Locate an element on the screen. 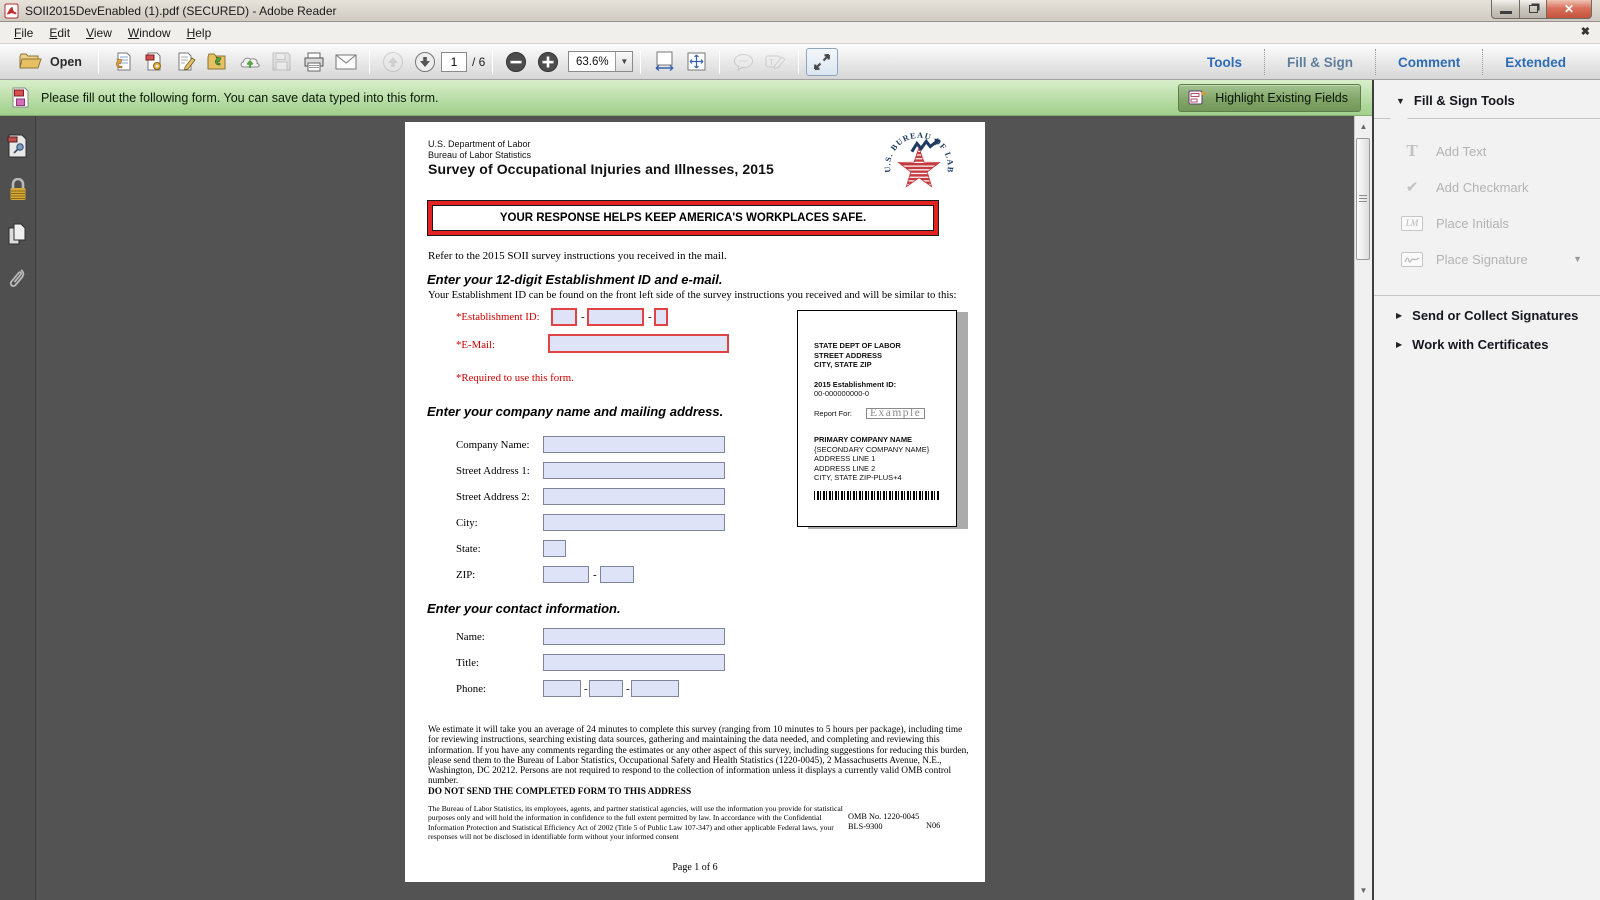  open-button: Open is located at coordinates (50, 62).